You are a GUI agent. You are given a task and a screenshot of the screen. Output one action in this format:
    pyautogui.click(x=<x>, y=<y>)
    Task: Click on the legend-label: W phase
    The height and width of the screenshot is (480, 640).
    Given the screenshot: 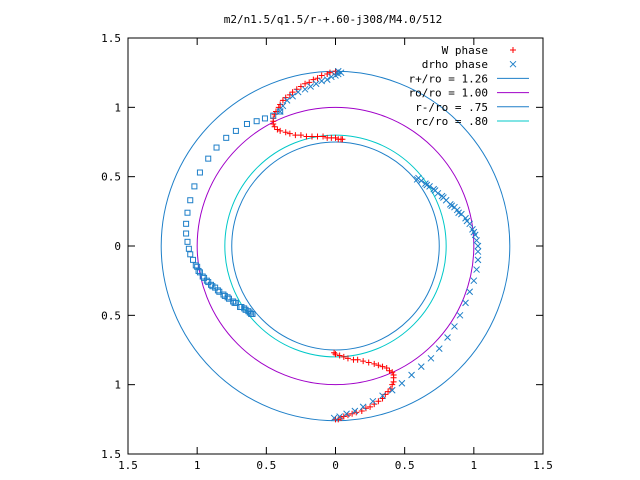 What is the action you would take?
    pyautogui.click(x=465, y=50)
    